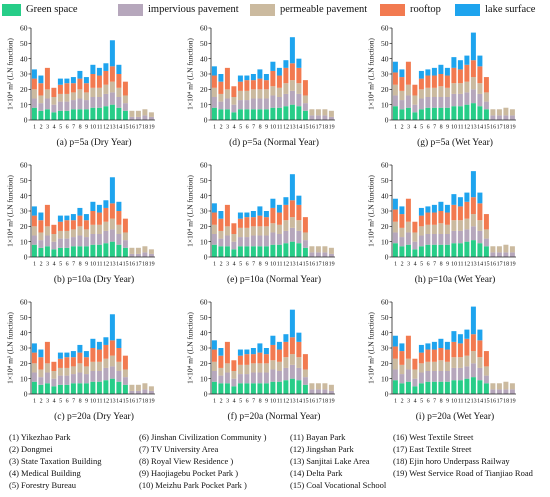 Image resolution: width=550 pixels, height=497 pixels. I want to click on bar-i-5-lake-surface, so click(421, 348).